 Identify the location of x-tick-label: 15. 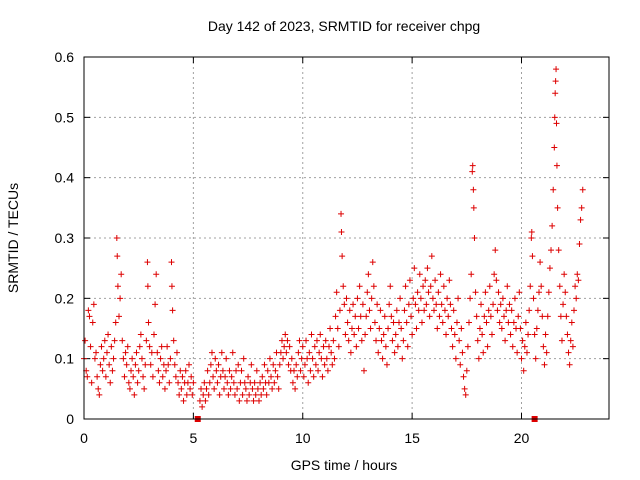
(412, 438).